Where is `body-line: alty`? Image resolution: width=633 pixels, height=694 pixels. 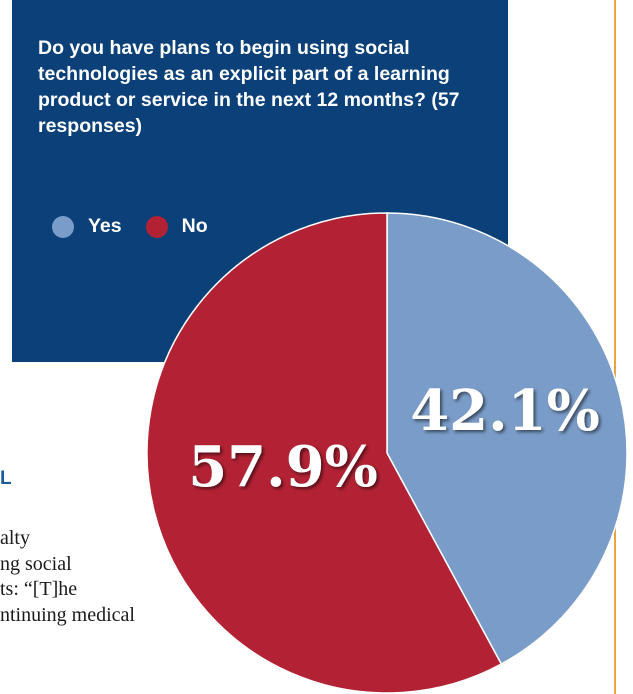 body-line: alty is located at coordinates (15, 538).